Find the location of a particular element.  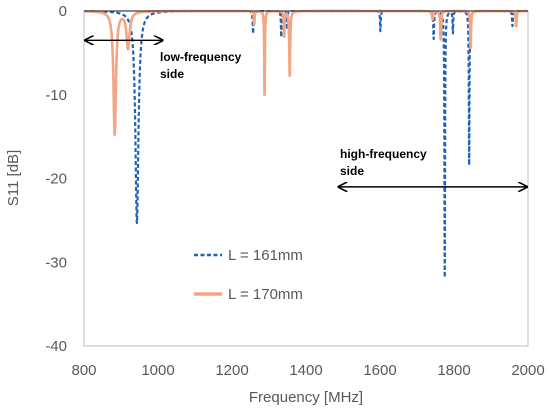

x-tick-labels: 800 1000 1200 1400 1600 1800 2000 is located at coordinates (307, 370).